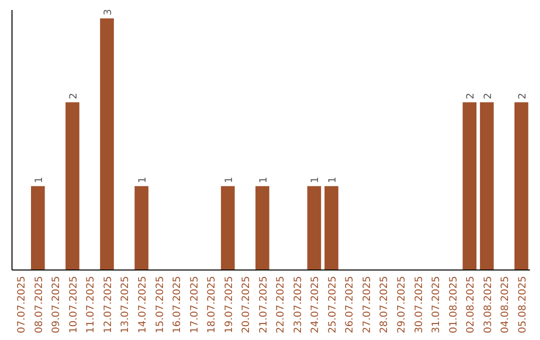 The image size is (540, 340). What do you see at coordinates (454, 305) in the screenshot?
I see `x-tick-label: 01.08.2025` at bounding box center [454, 305].